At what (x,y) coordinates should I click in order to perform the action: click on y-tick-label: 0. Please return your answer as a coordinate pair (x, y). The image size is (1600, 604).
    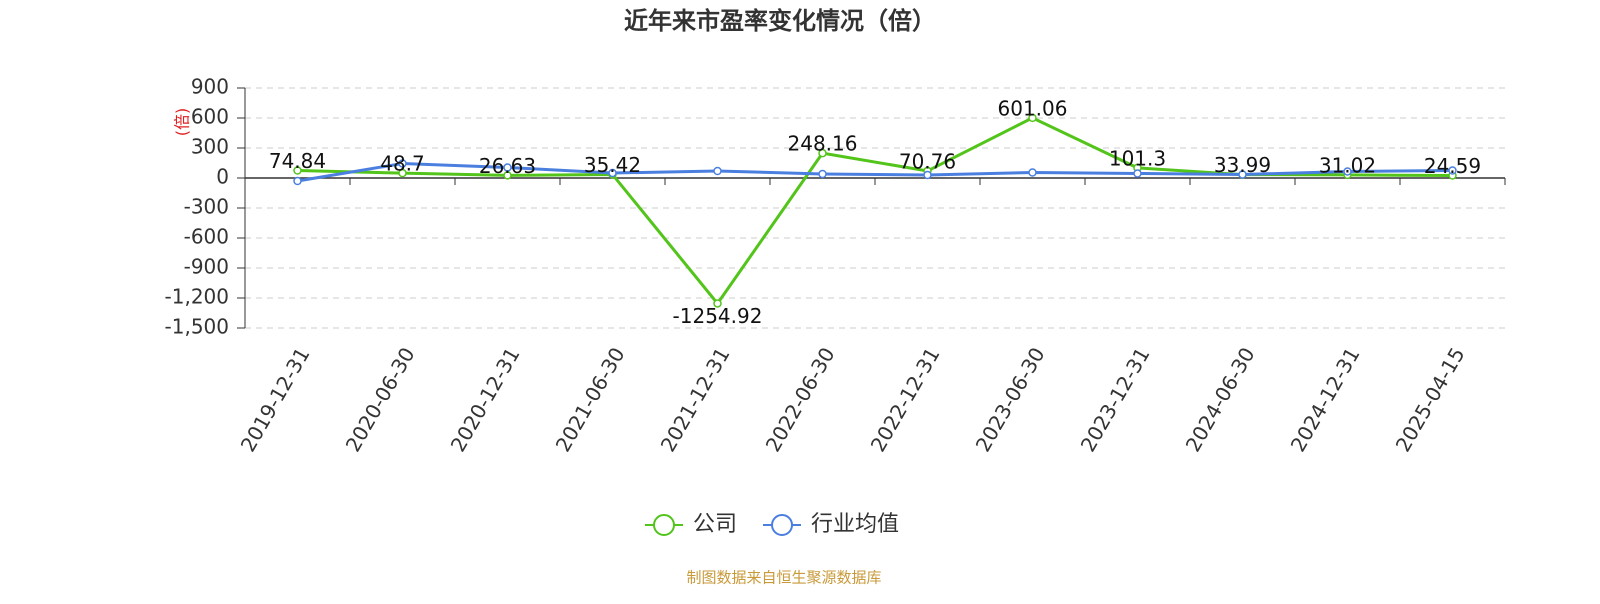
    Looking at the image, I should click on (222, 177).